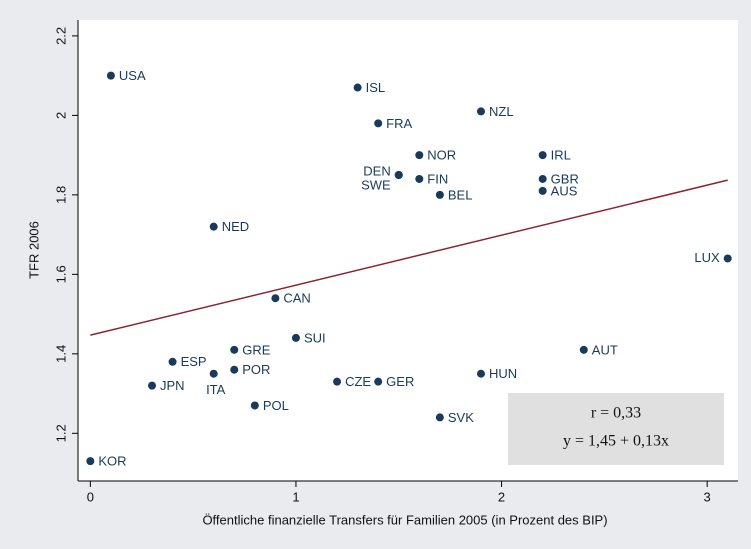  What do you see at coordinates (60, 274) in the screenshot?
I see `y-tick-label: 1.6` at bounding box center [60, 274].